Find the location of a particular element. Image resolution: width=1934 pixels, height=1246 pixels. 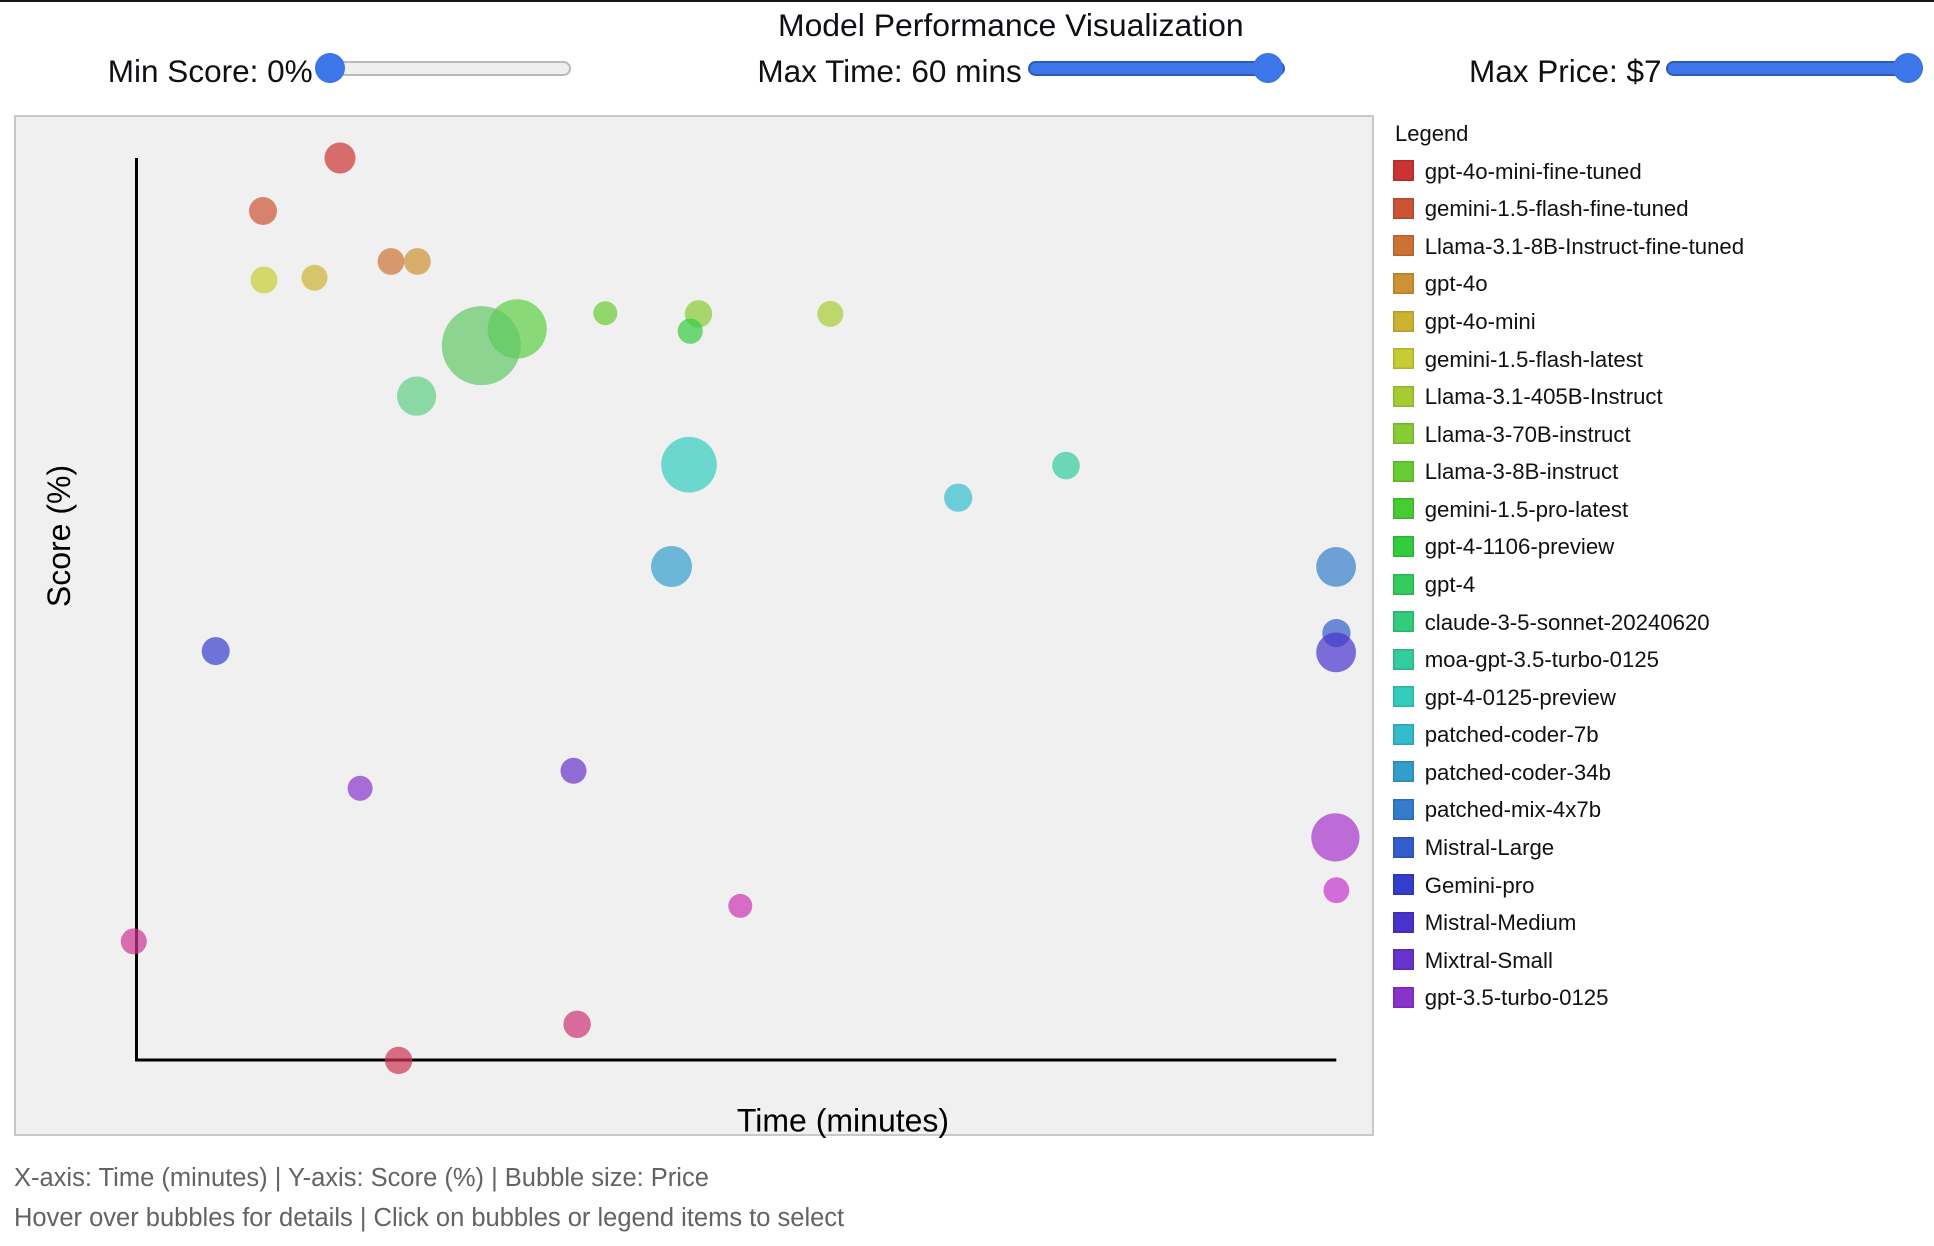

svg-text: Time (minutes) is located at coordinates (843, 1121).